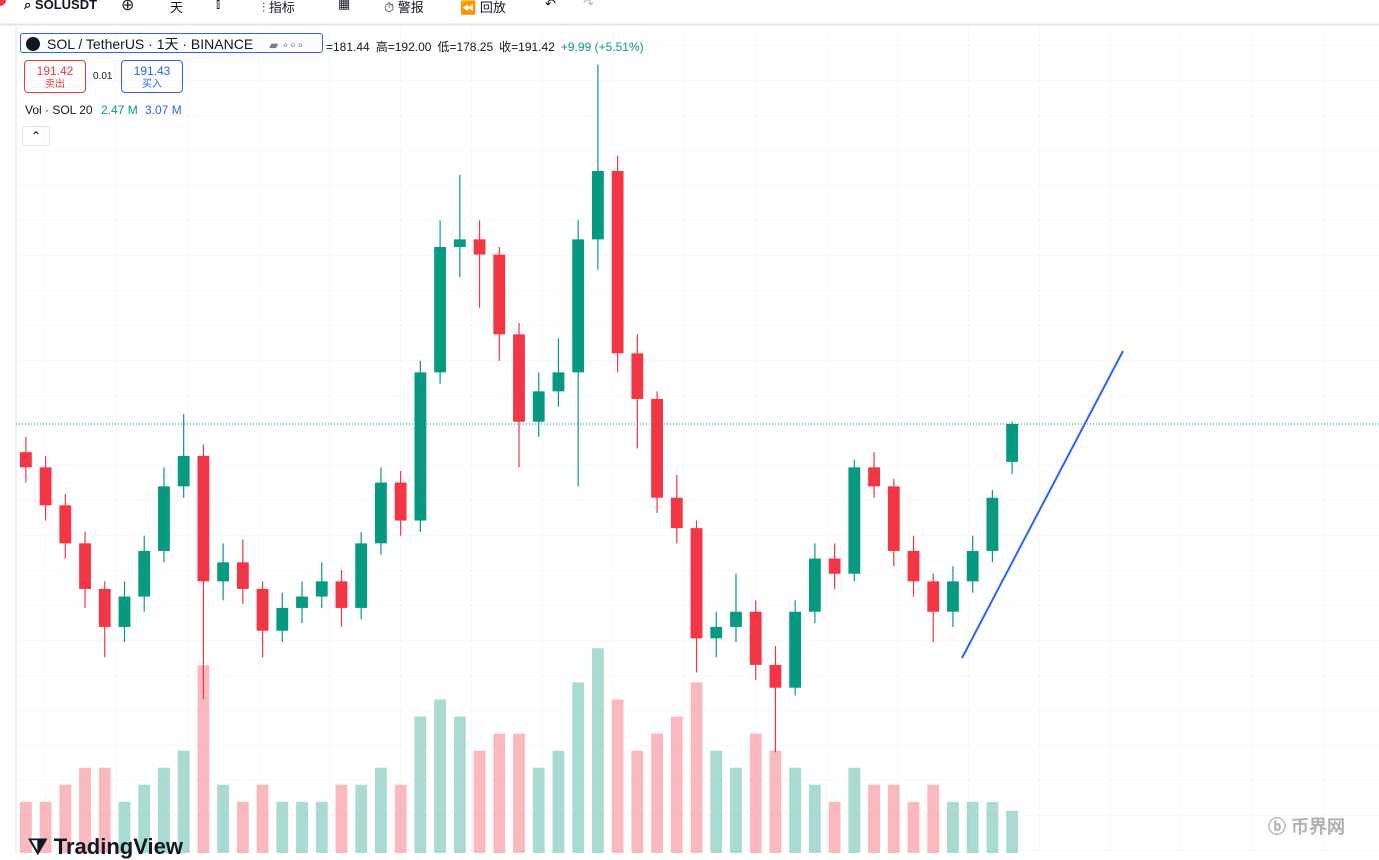 This screenshot has width=1379, height=860. I want to click on symbol-search: ⌕ SOLUSDT, so click(60, 6).